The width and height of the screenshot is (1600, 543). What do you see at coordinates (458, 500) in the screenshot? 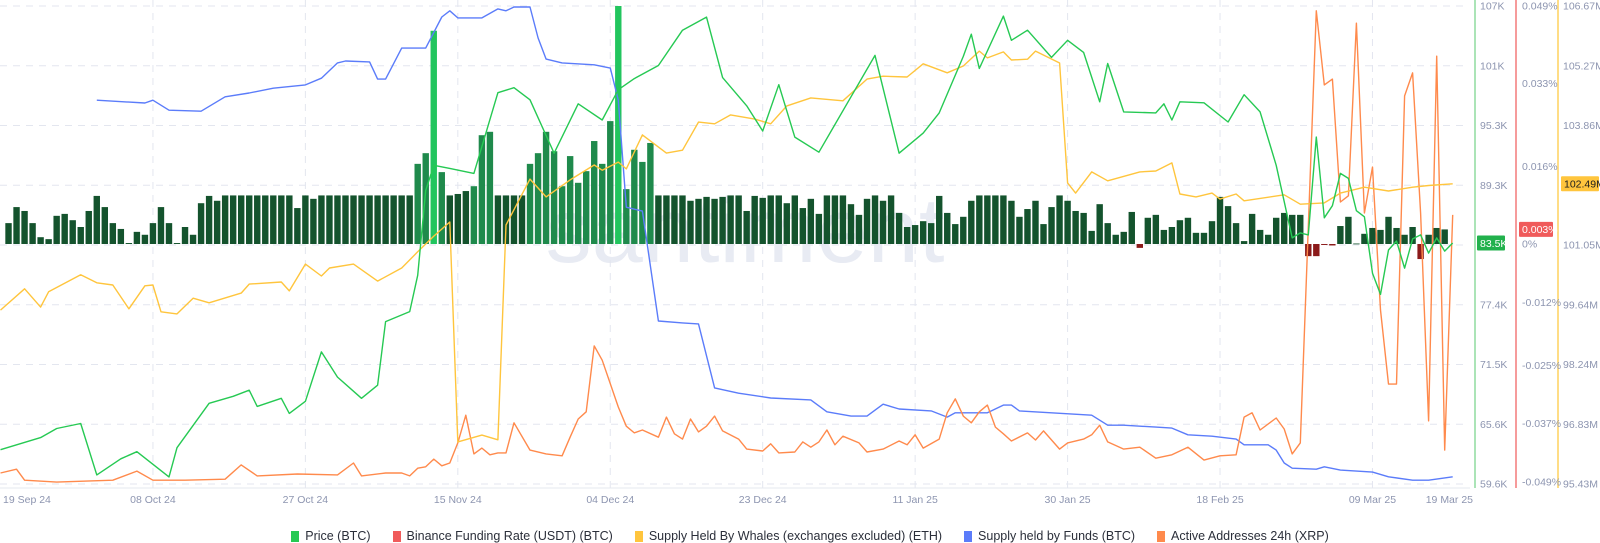
I see `x-tick-label: 15 Nov 24` at bounding box center [458, 500].